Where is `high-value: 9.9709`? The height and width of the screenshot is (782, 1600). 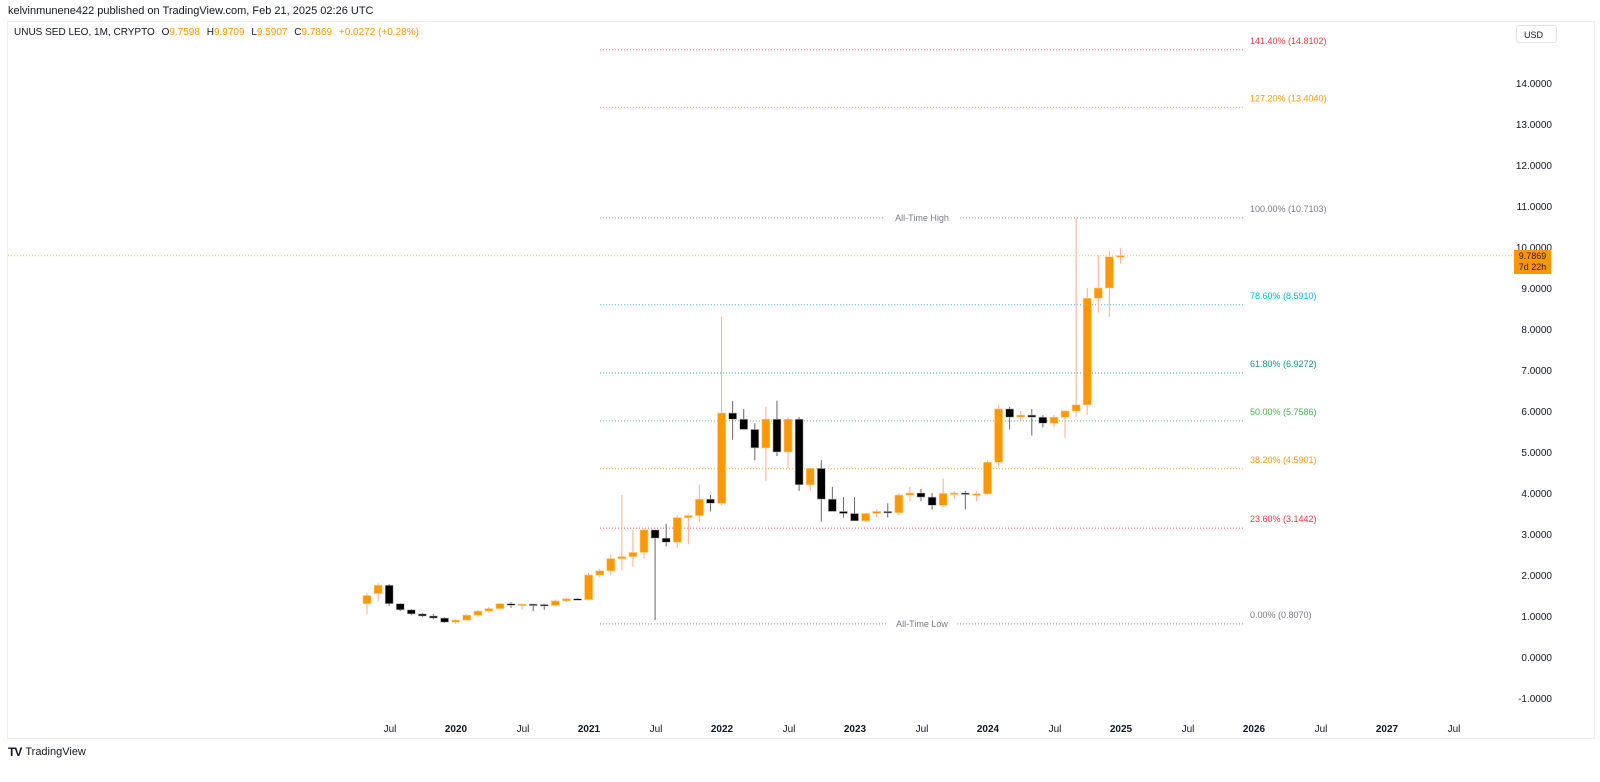 high-value: 9.9709 is located at coordinates (229, 32).